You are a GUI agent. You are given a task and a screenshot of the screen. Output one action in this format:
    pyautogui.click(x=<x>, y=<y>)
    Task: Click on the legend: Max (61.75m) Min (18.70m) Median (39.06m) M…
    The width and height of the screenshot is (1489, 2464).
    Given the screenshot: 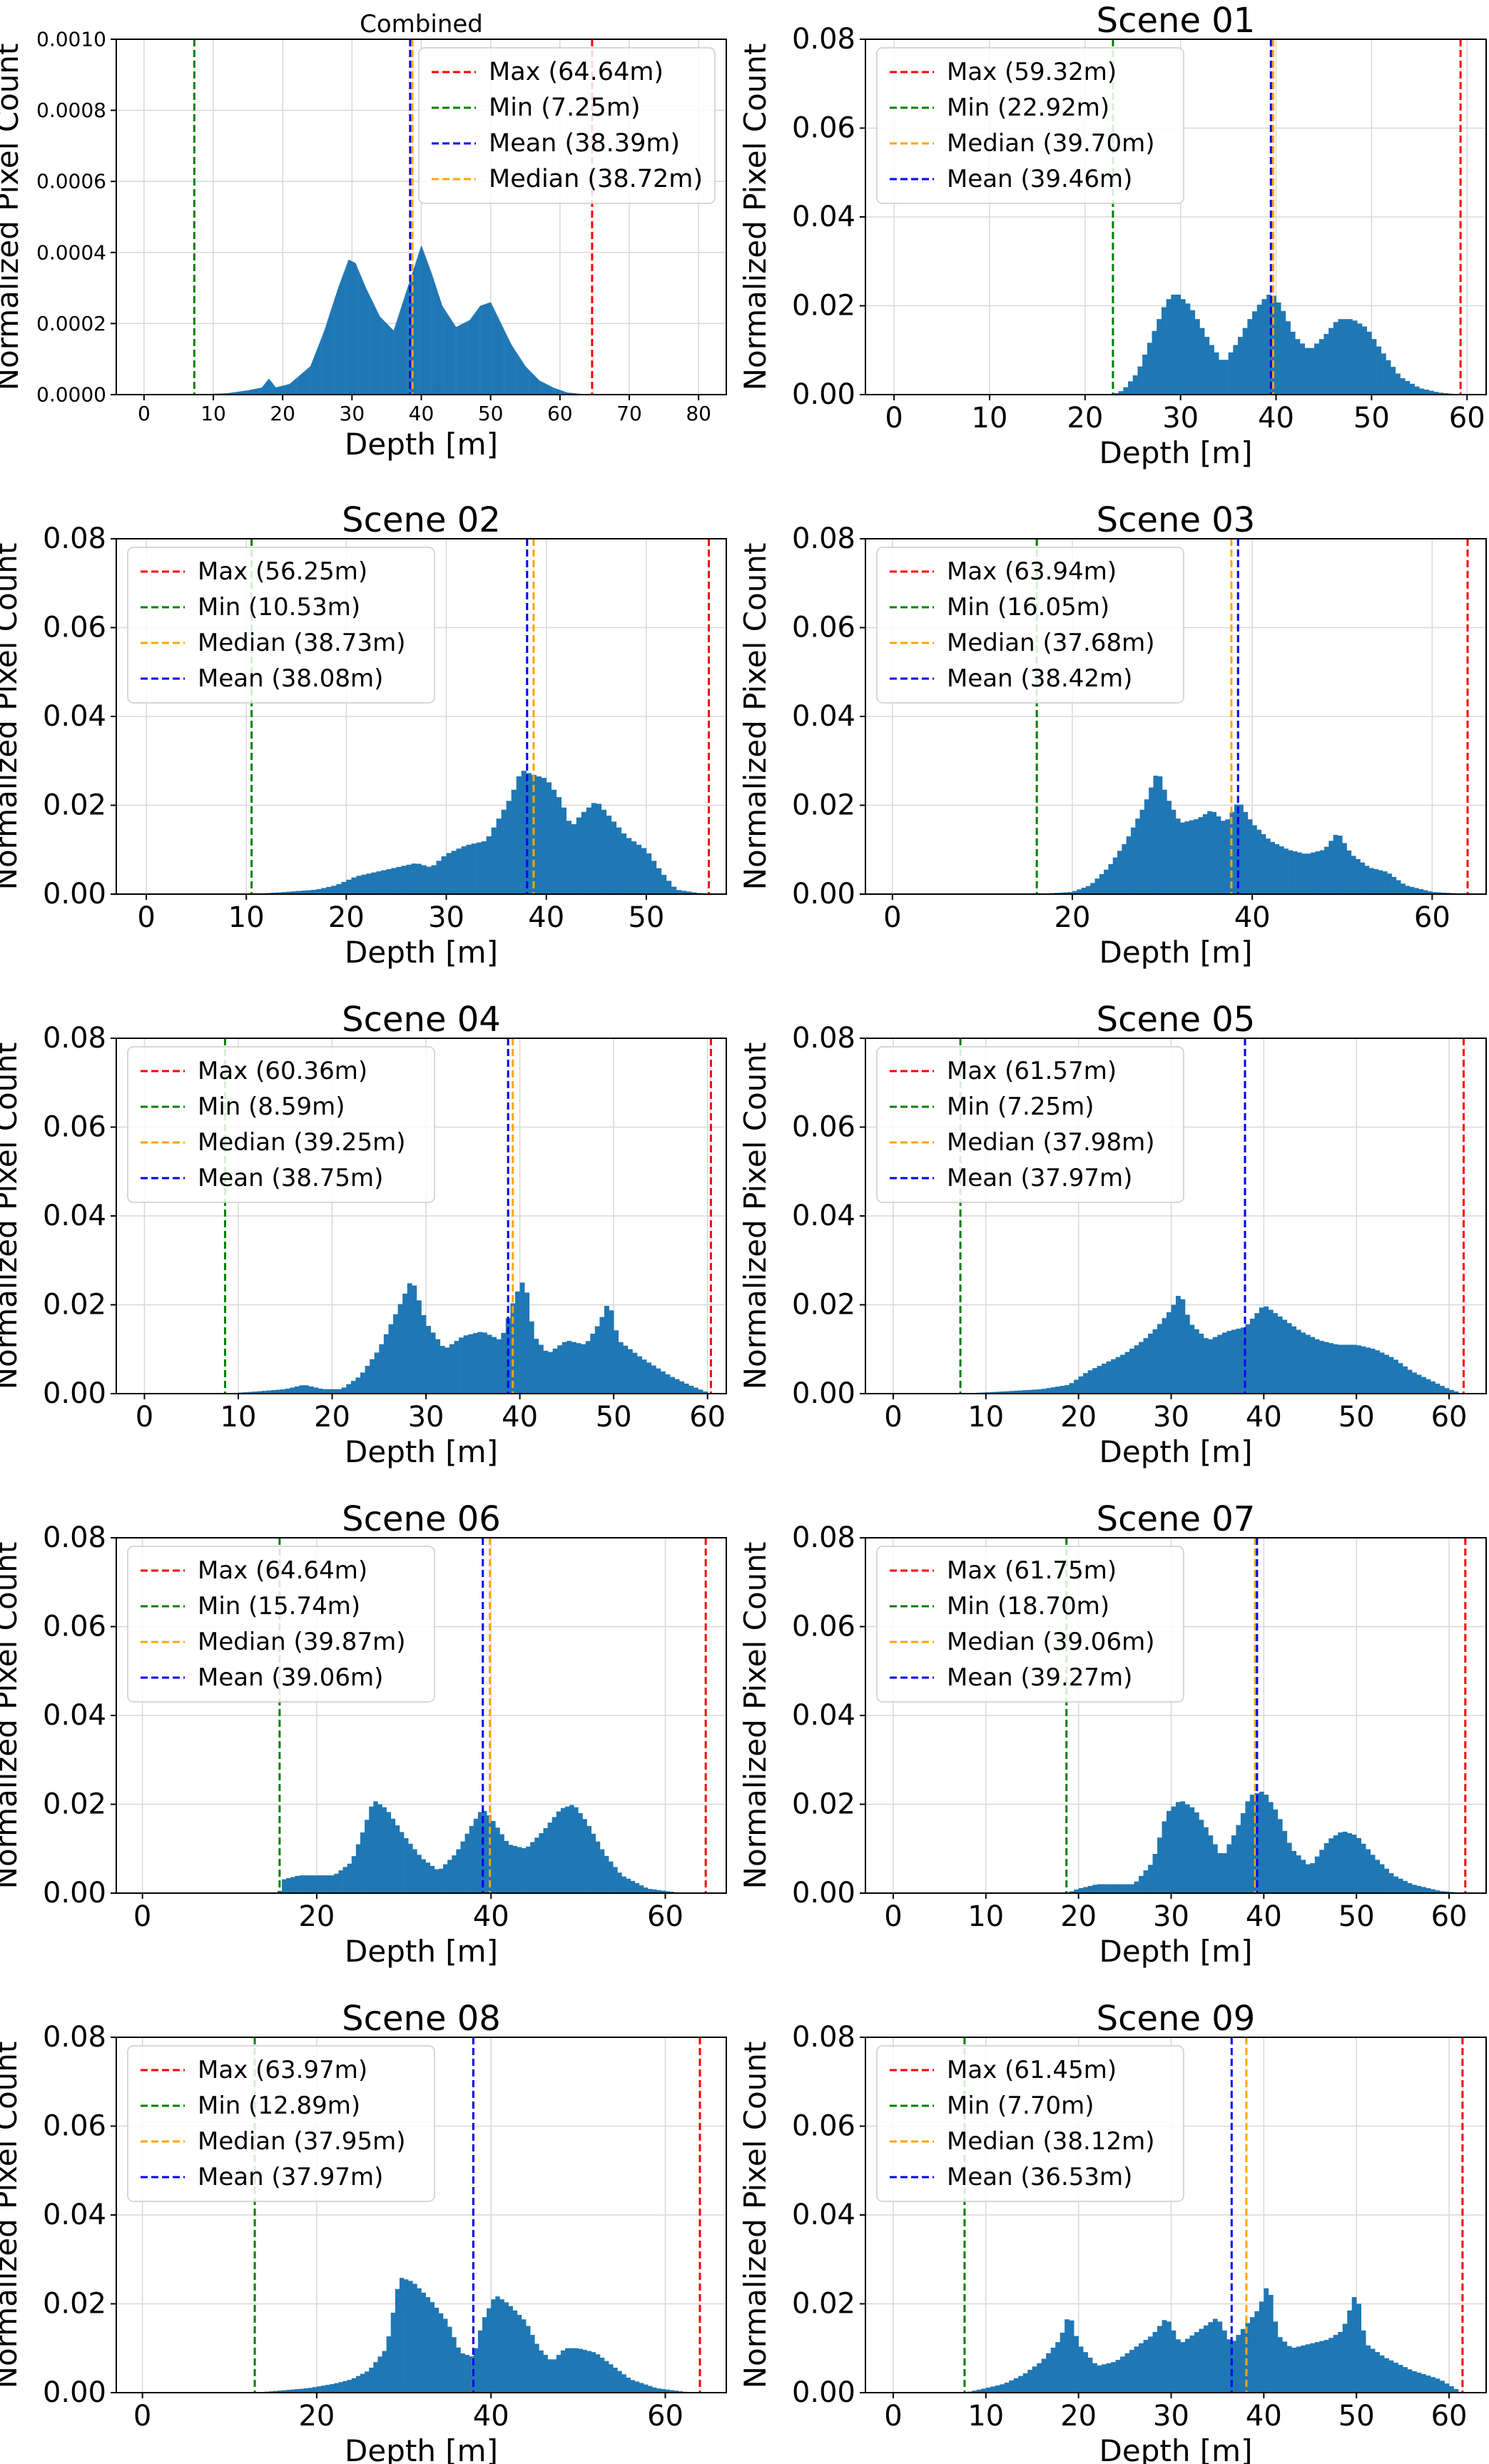 What is the action you would take?
    pyautogui.click(x=1030, y=1624)
    